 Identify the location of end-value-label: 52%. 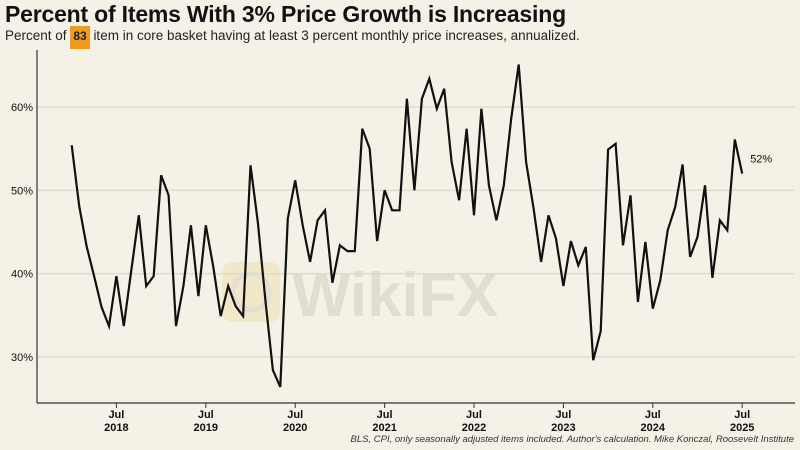
(761, 160).